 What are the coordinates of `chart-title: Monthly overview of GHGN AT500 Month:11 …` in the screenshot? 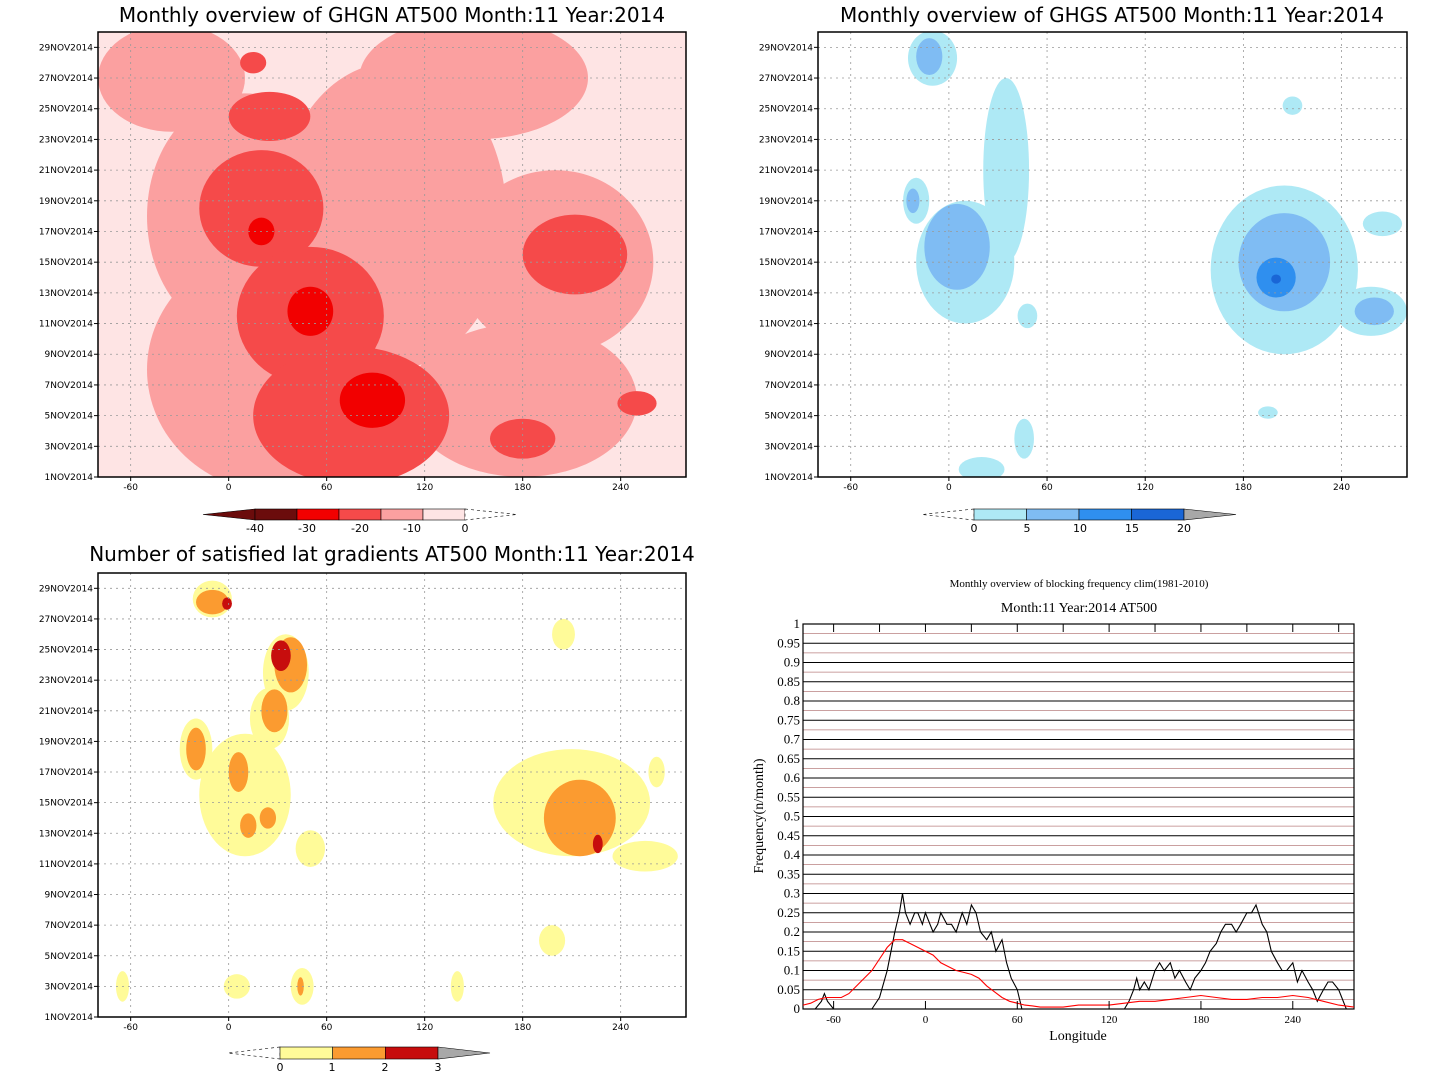 It's located at (392, 15).